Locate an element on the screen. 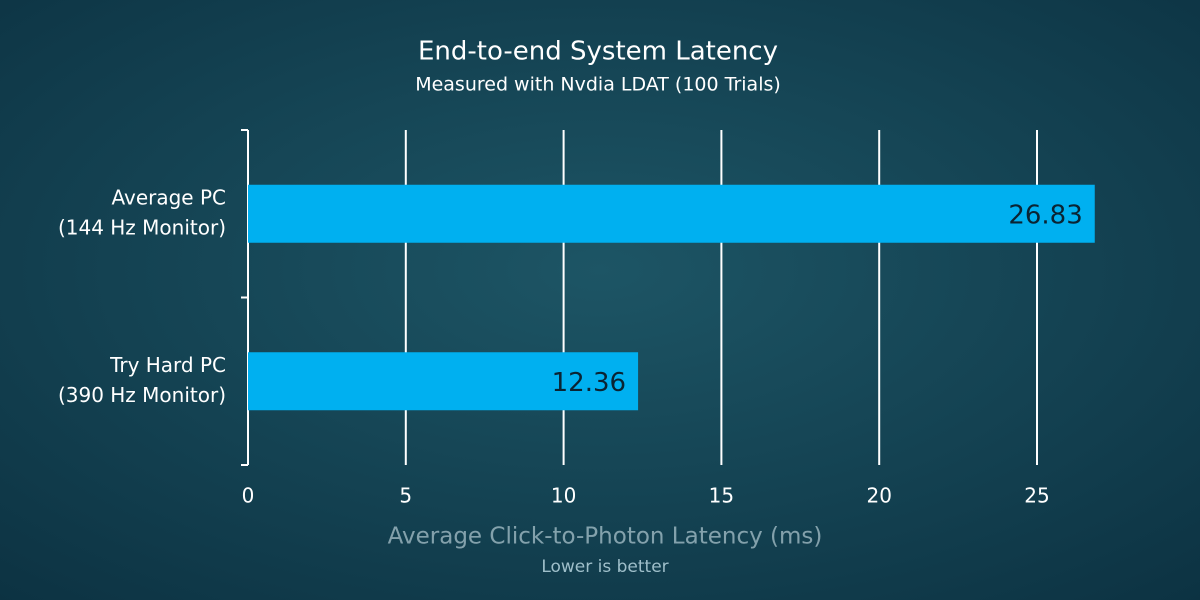 Image resolution: width=1200 pixels, height=600 pixels. chart-title: End-to-end System Latency is located at coordinates (598, 52).